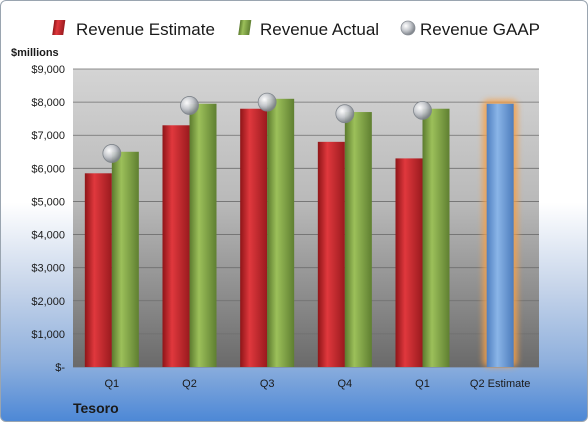 The image size is (588, 422). Describe the element at coordinates (48, 70) in the screenshot. I see `y-tick-label: $9,000` at that location.